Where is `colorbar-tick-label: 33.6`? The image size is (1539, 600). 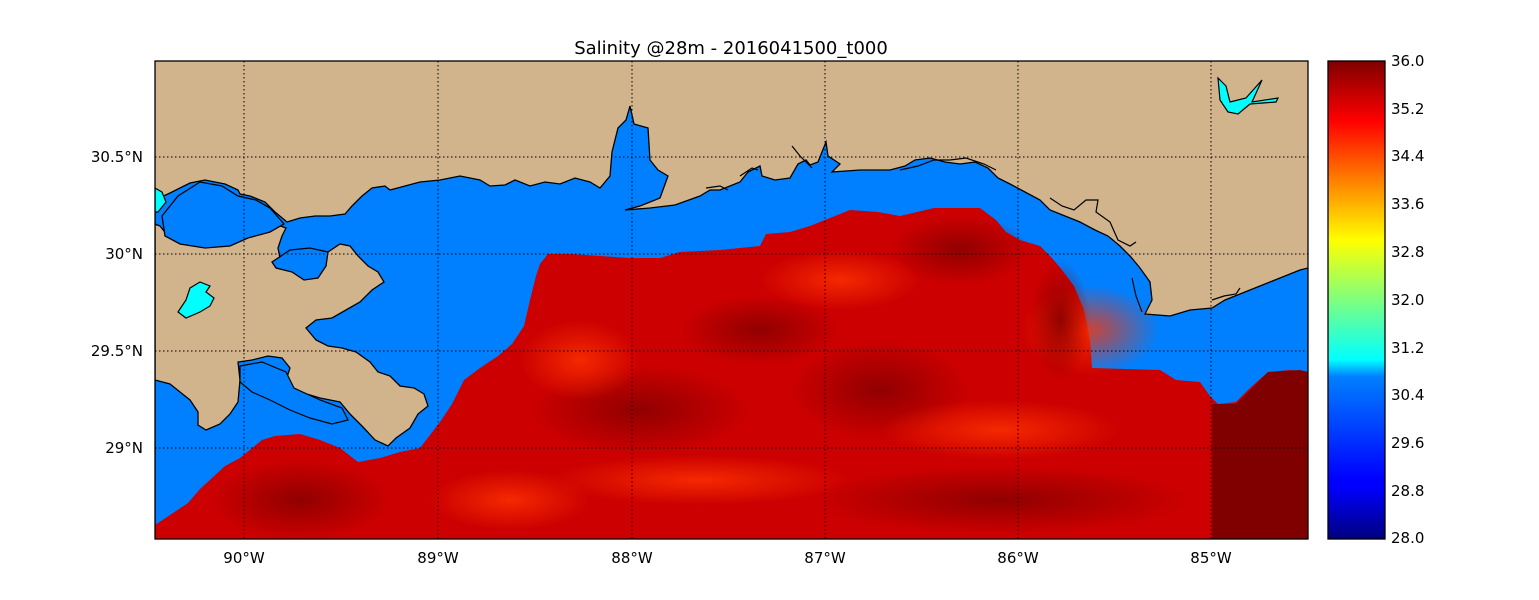 colorbar-tick-label: 33.6 is located at coordinates (1407, 204).